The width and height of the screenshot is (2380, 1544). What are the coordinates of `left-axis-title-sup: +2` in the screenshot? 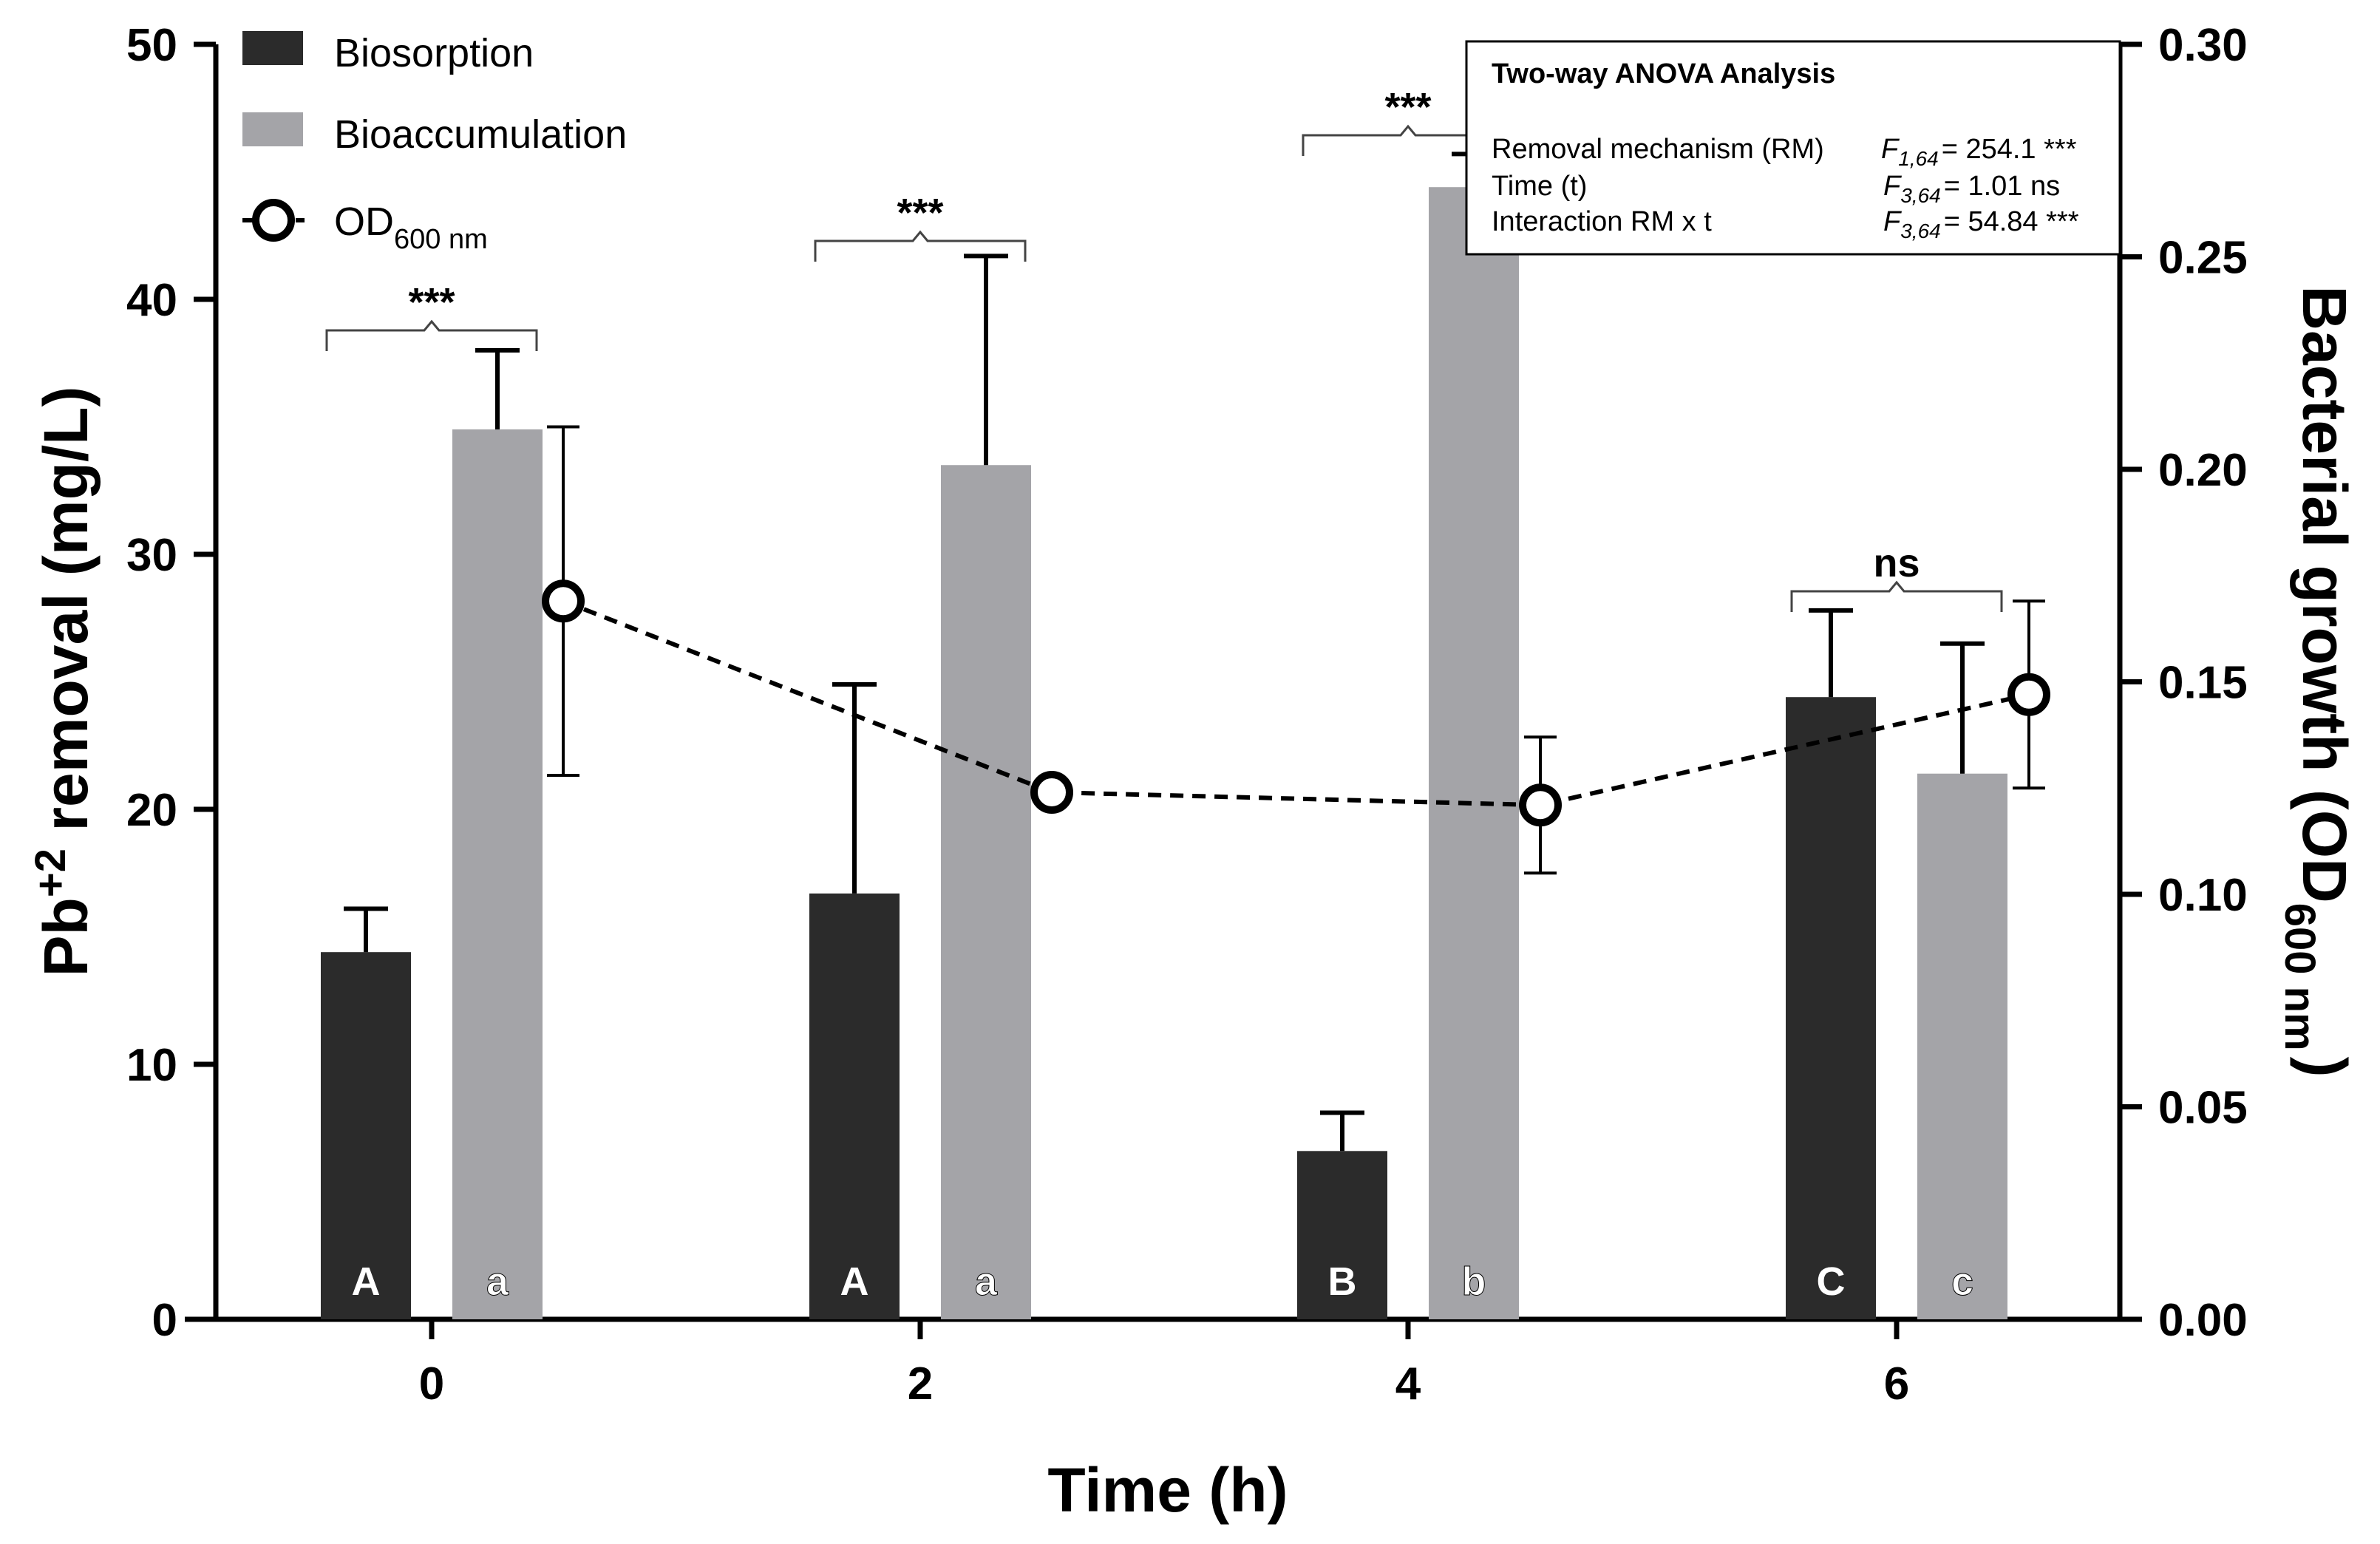 It's located at (51, 872).